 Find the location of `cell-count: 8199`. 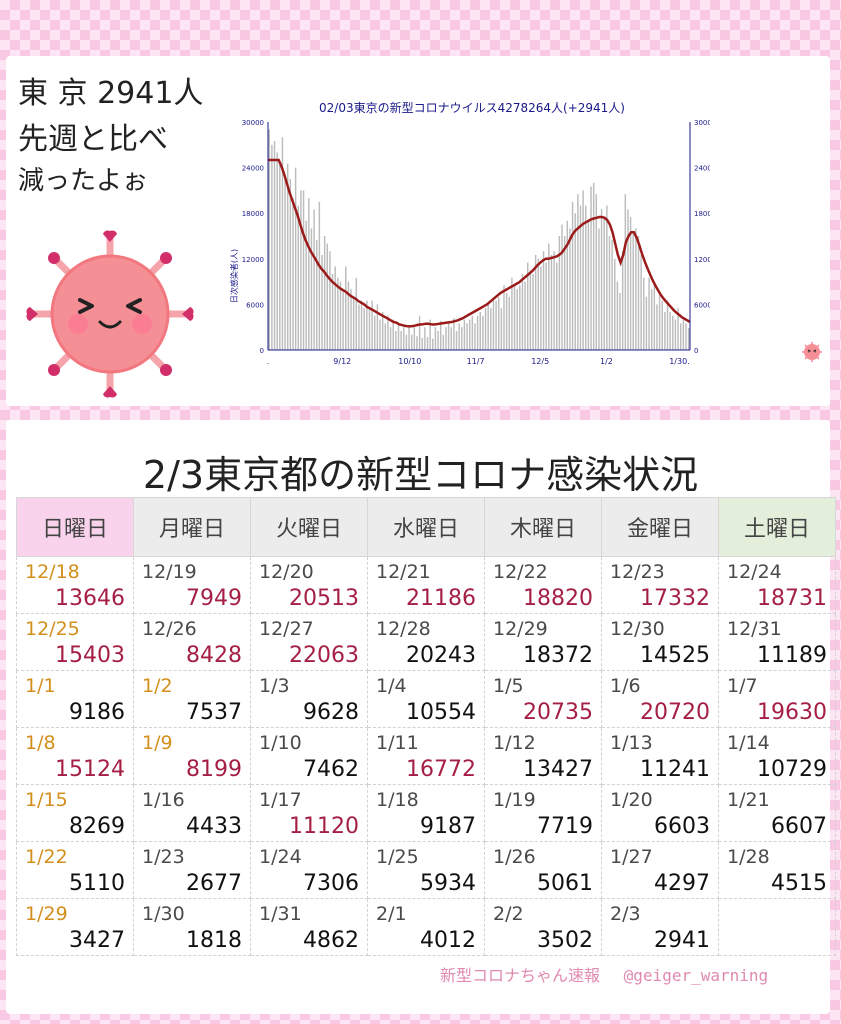

cell-count: 8199 is located at coordinates (214, 769).